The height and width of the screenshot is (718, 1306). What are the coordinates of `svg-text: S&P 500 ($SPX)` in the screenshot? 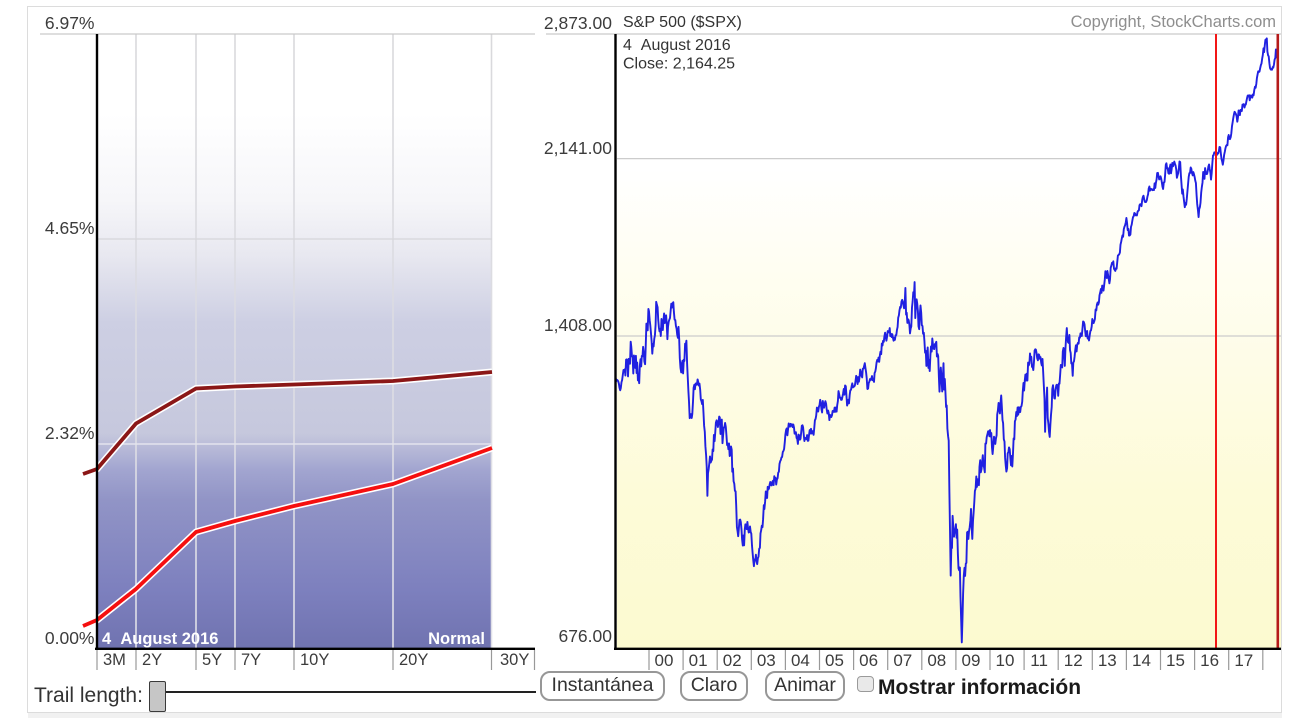 It's located at (682, 22).